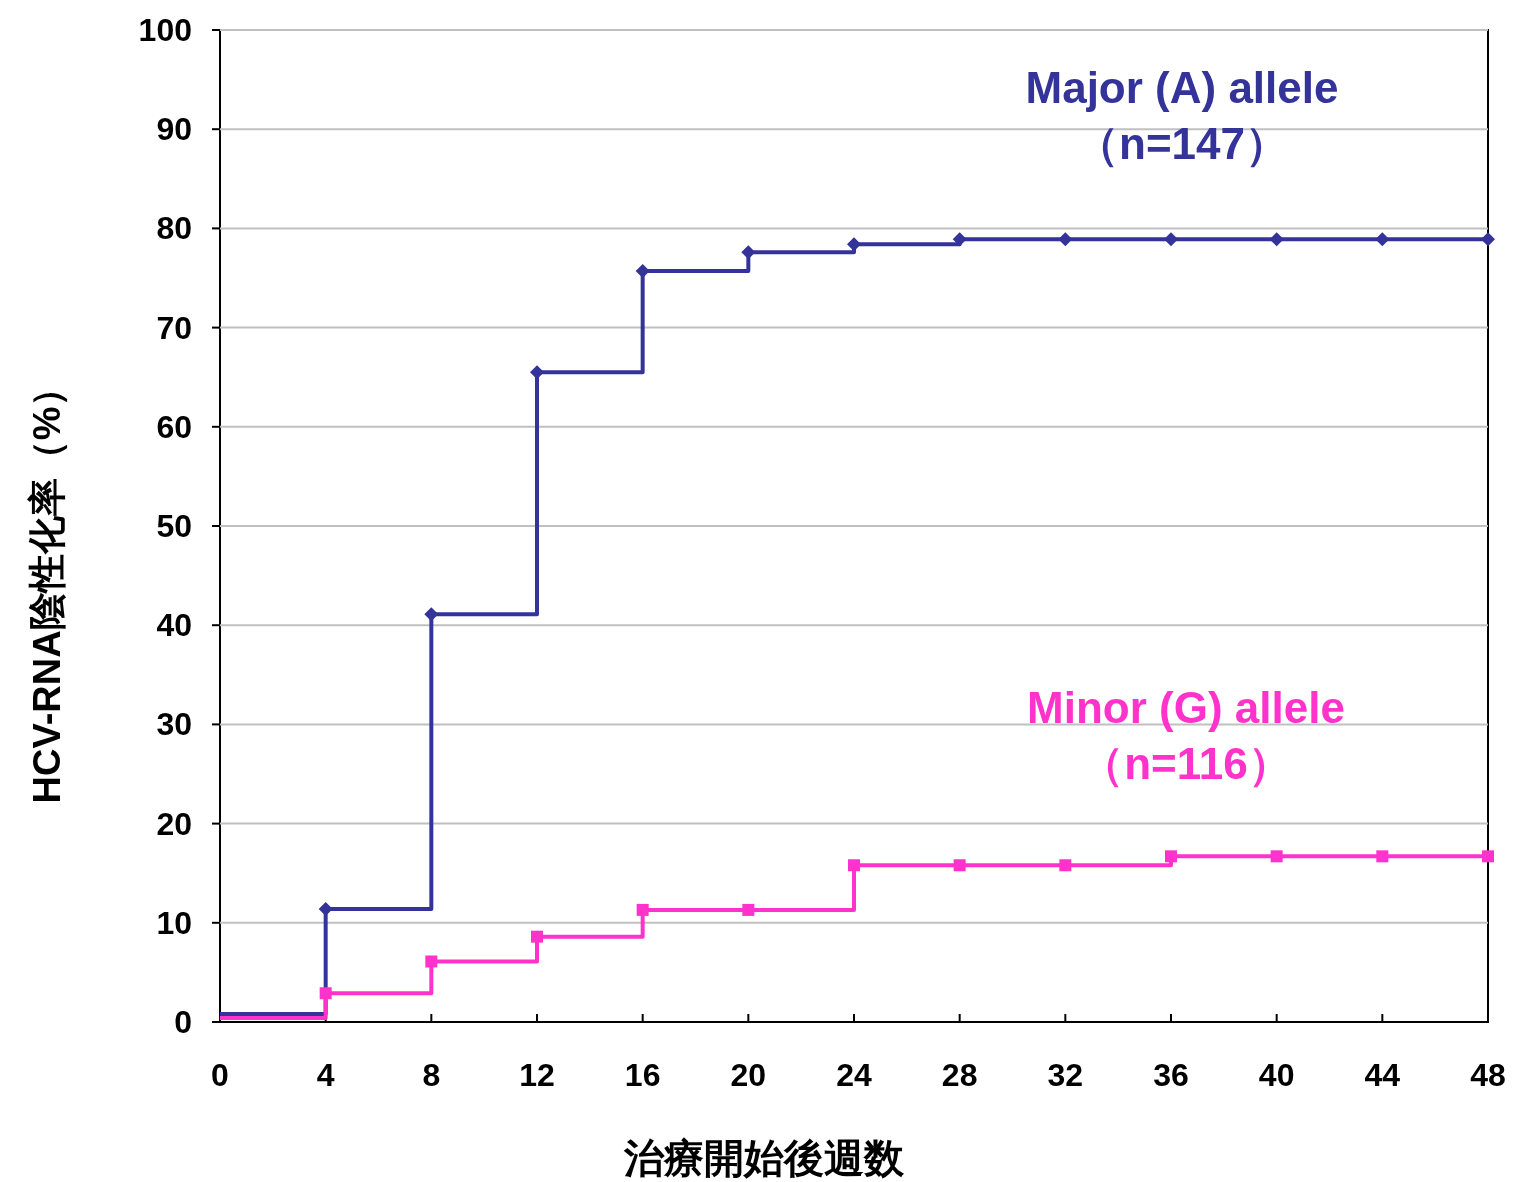  I want to click on x-tick-label: 36, so click(1171, 1075).